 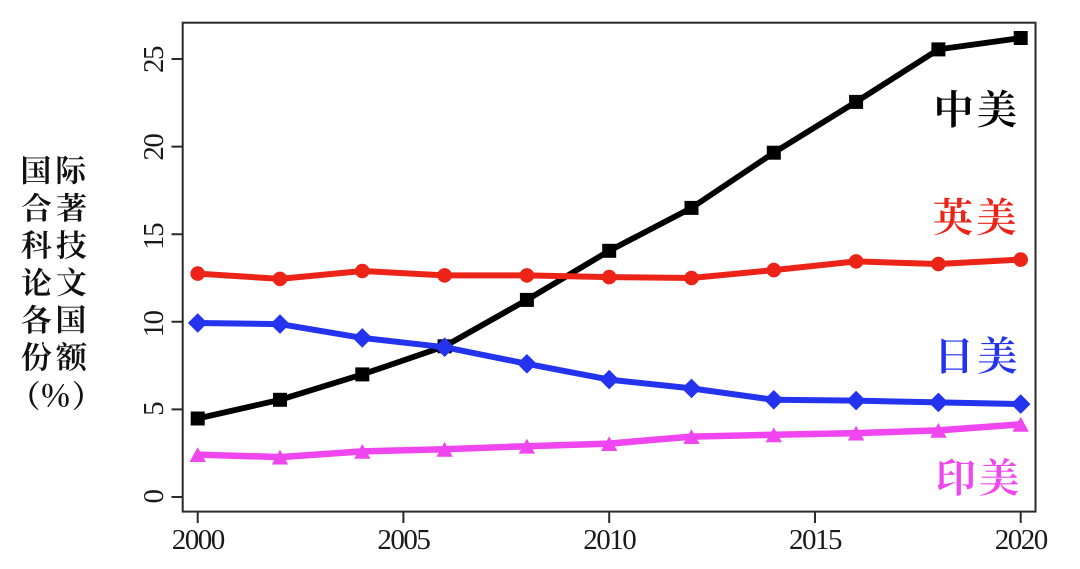 What do you see at coordinates (1021, 540) in the screenshot?
I see `svg-text: 2020` at bounding box center [1021, 540].